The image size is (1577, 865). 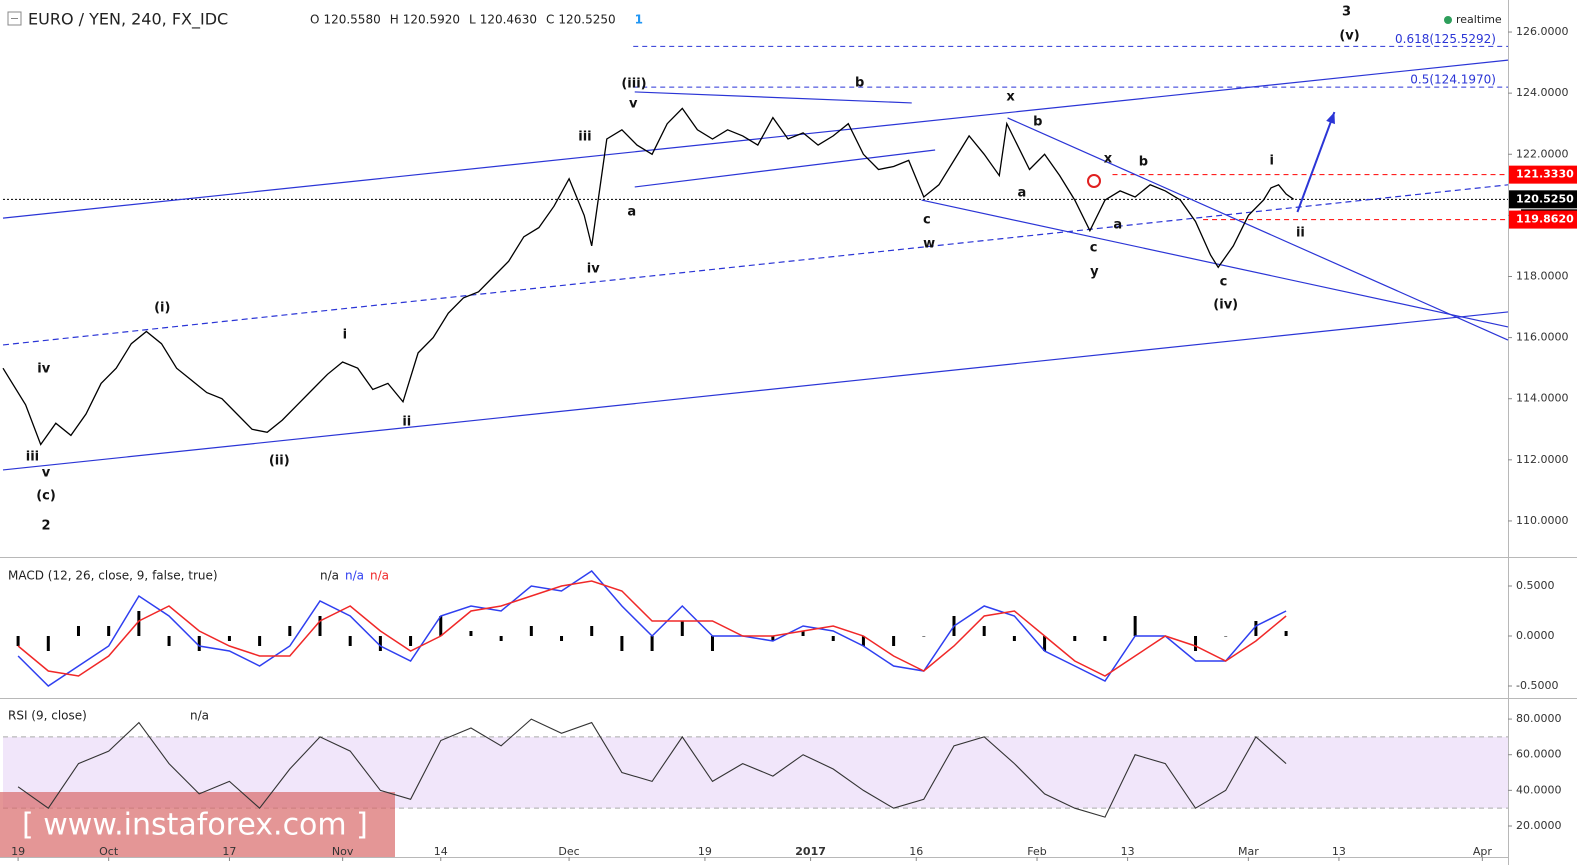 What do you see at coordinates (1128, 851) in the screenshot?
I see `x-tick-label: 13` at bounding box center [1128, 851].